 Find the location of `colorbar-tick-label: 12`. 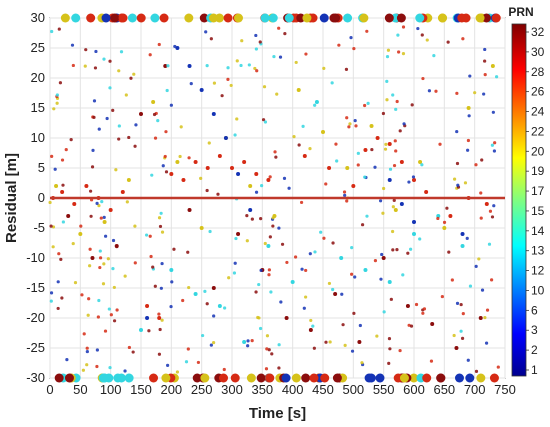

colorbar-tick-label: 12 is located at coordinates (538, 271).